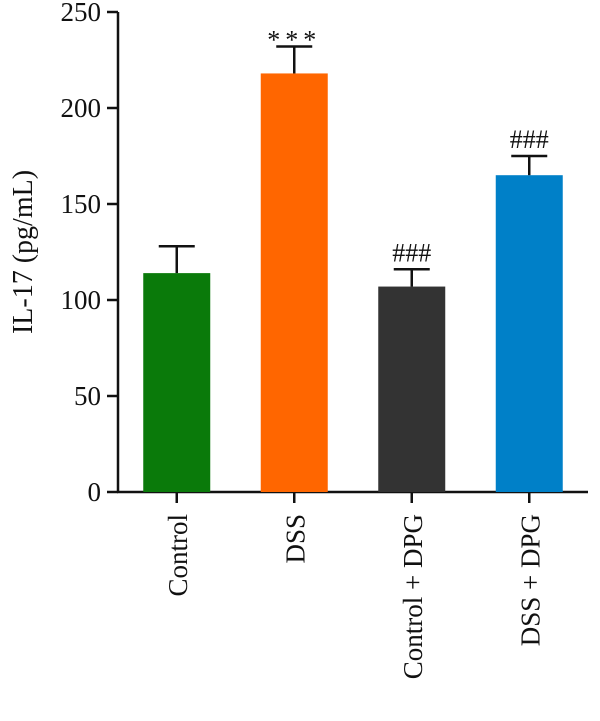 The width and height of the screenshot is (600, 721). I want to click on y-tick-label: 200, so click(81, 108).